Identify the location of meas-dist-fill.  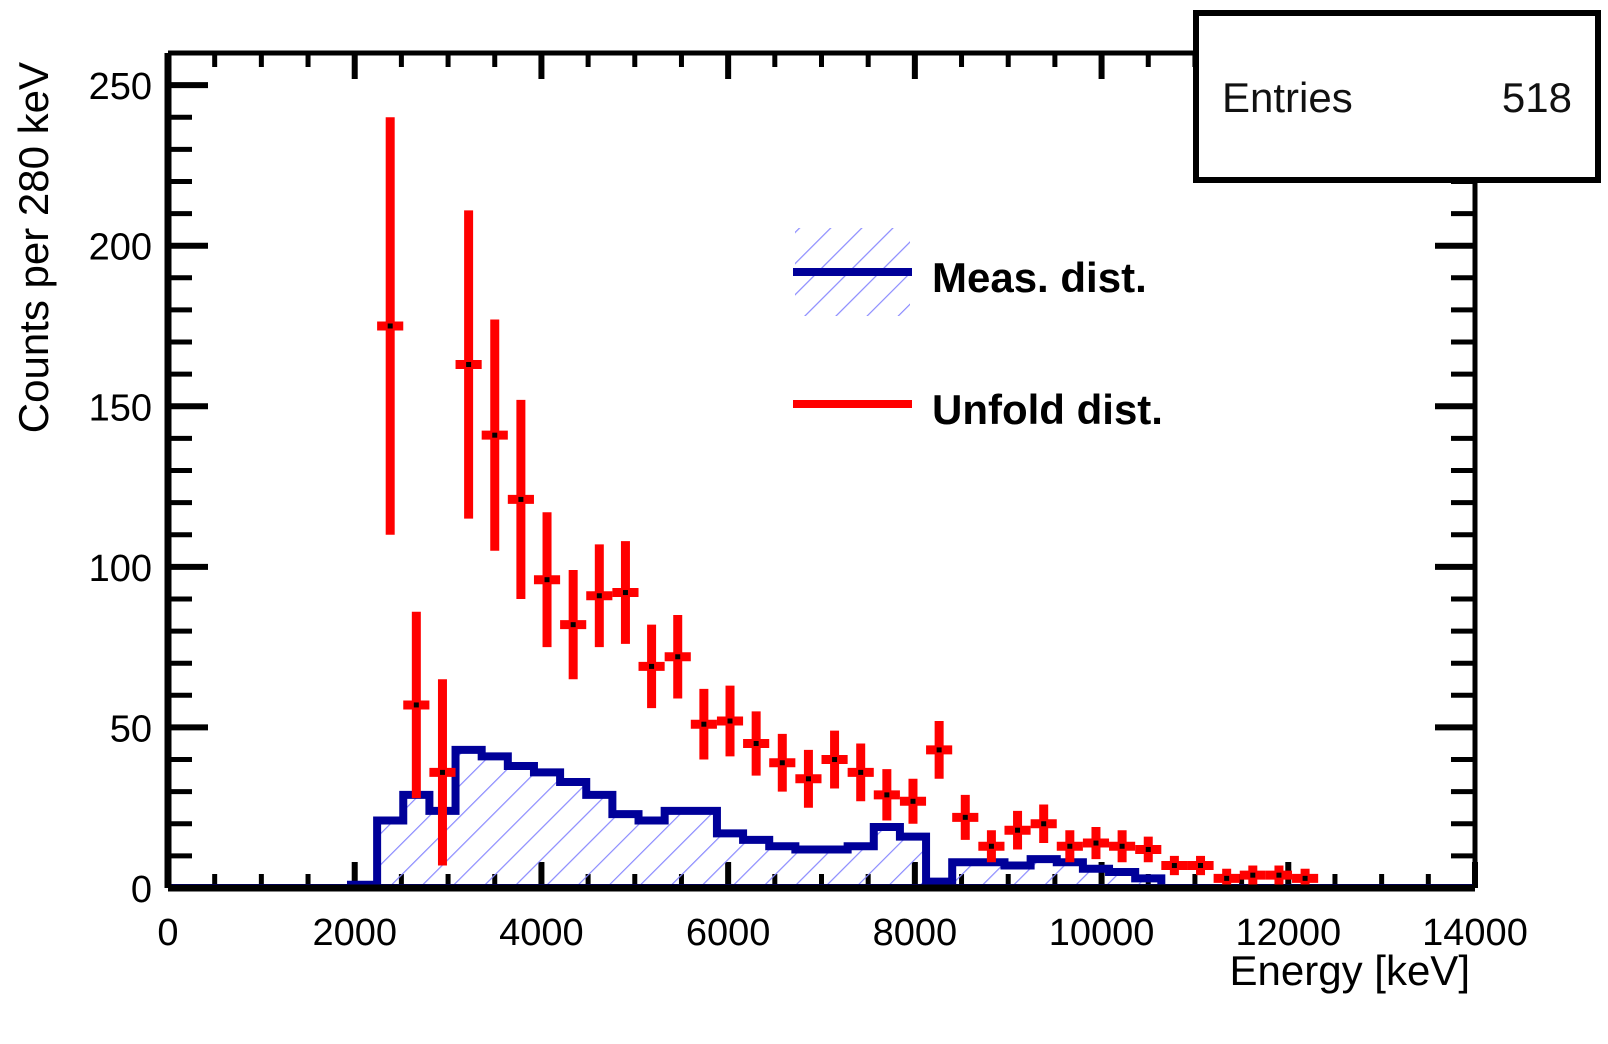
(821, 818).